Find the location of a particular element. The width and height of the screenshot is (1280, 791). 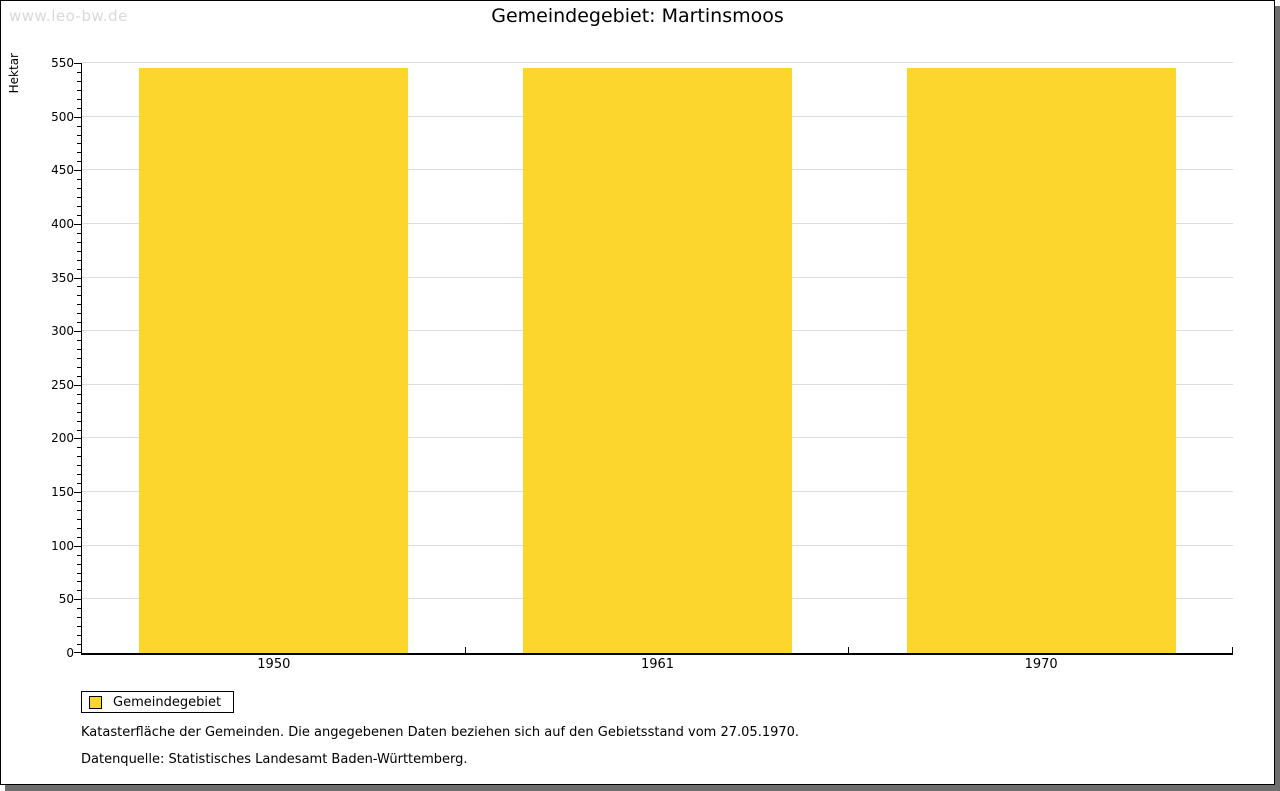

y-tick-label: 550 is located at coordinates (62, 63).